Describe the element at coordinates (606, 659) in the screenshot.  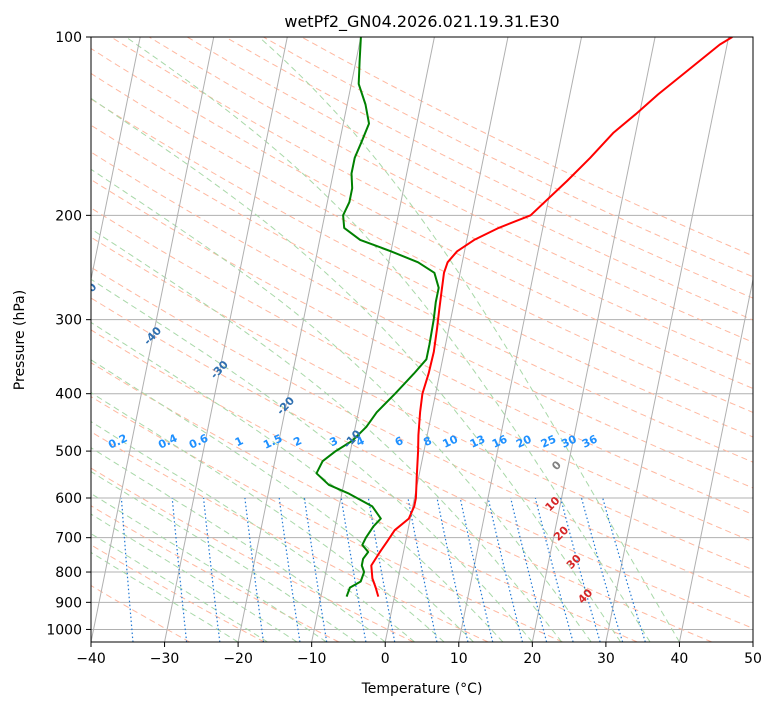
I see `x-tick-label: 30` at that location.